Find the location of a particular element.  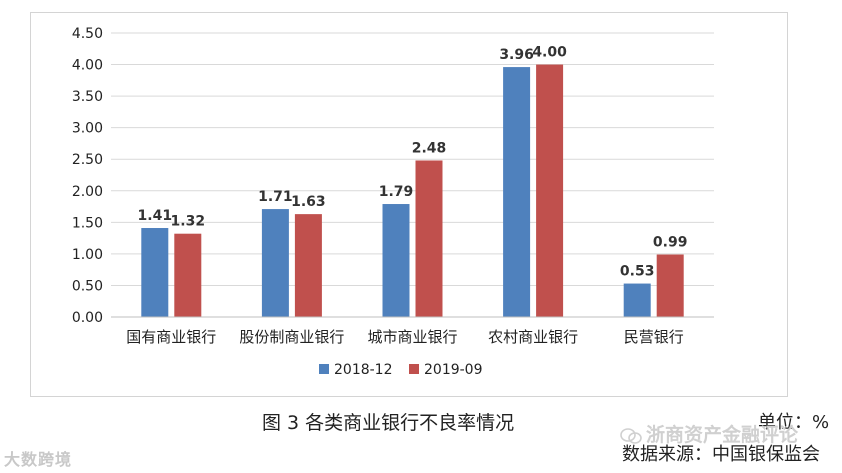

x-tick-label-4: 农村商业银行 is located at coordinates (533, 337).